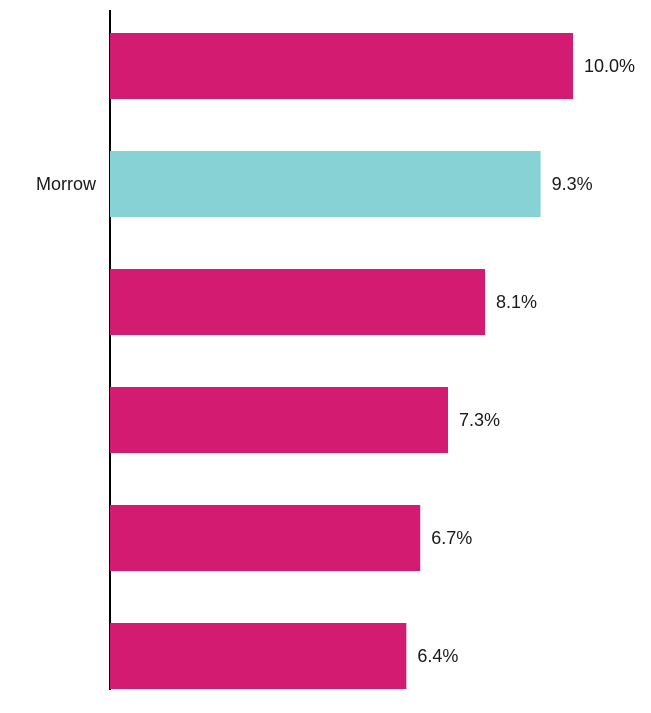  Describe the element at coordinates (451, 538) in the screenshot. I see `bar-value-label: 6.7%` at that location.